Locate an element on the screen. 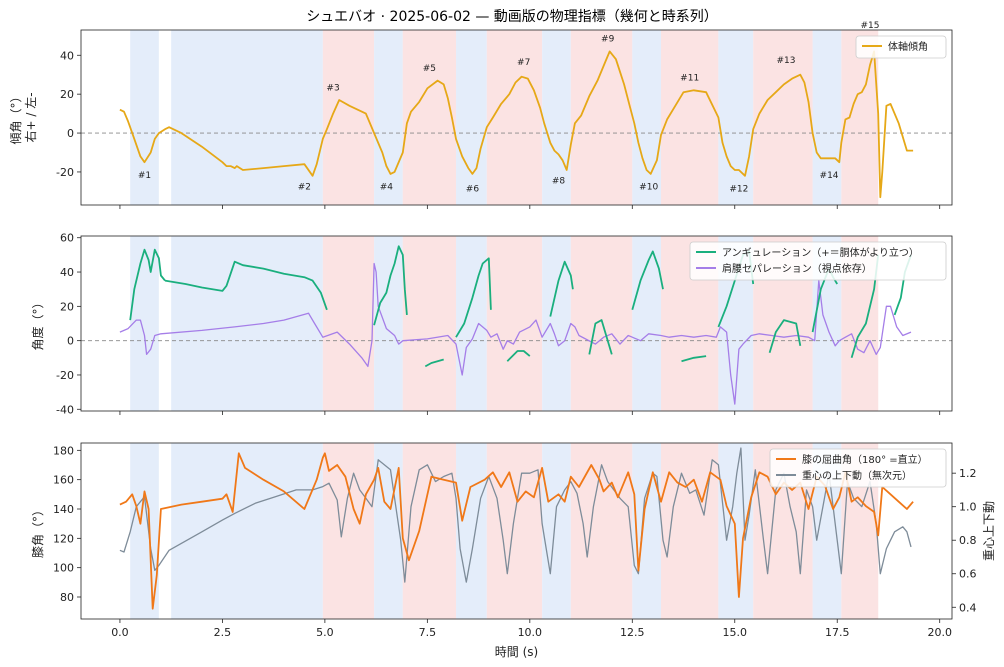 This screenshot has height=667, width=1004. y-tick-label: 160 is located at coordinates (63, 480).